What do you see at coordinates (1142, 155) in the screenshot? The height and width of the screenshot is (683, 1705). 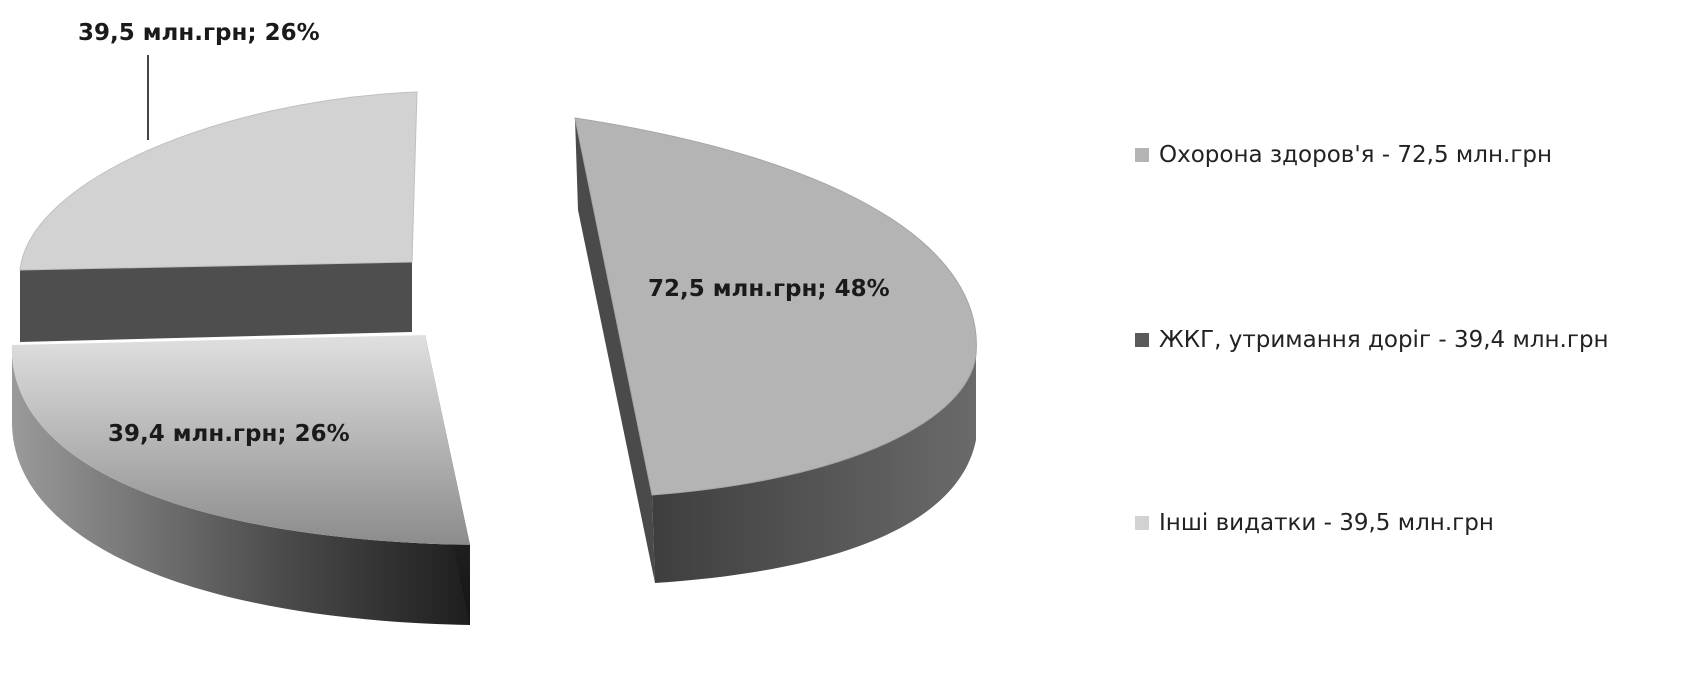 I see `legend-swatch-health` at bounding box center [1142, 155].